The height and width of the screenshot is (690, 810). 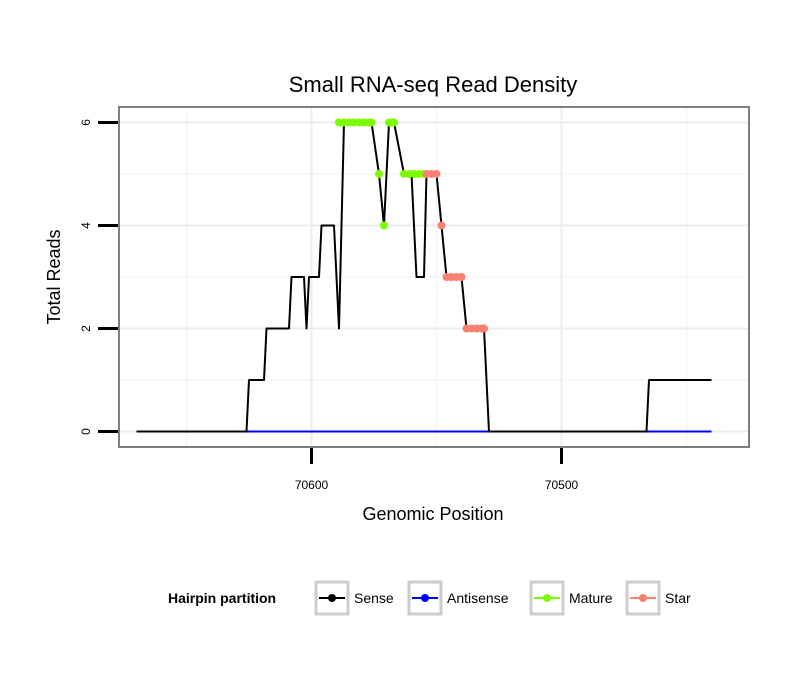 I want to click on legend-label-star: Star, so click(x=678, y=598).